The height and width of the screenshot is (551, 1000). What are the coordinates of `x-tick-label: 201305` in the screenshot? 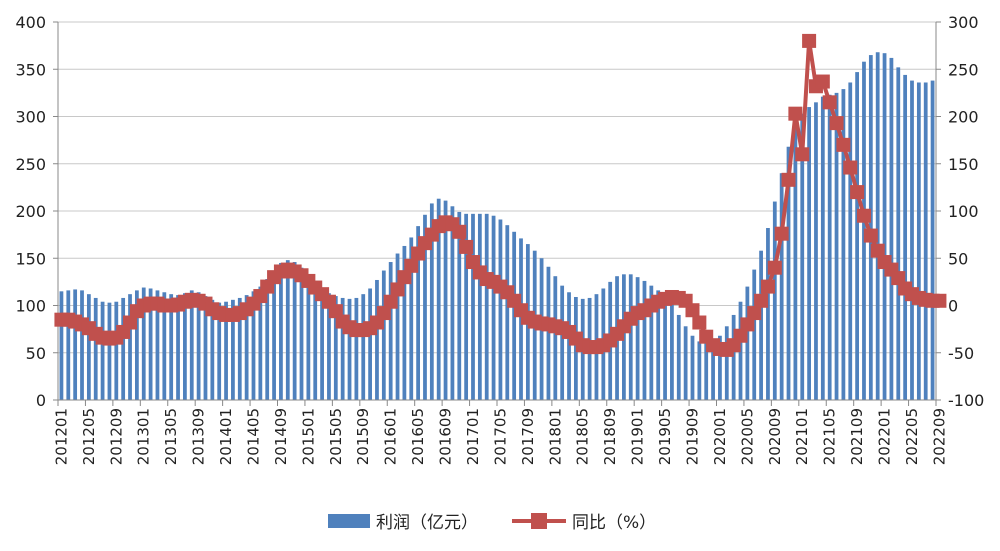 It's located at (171, 436).